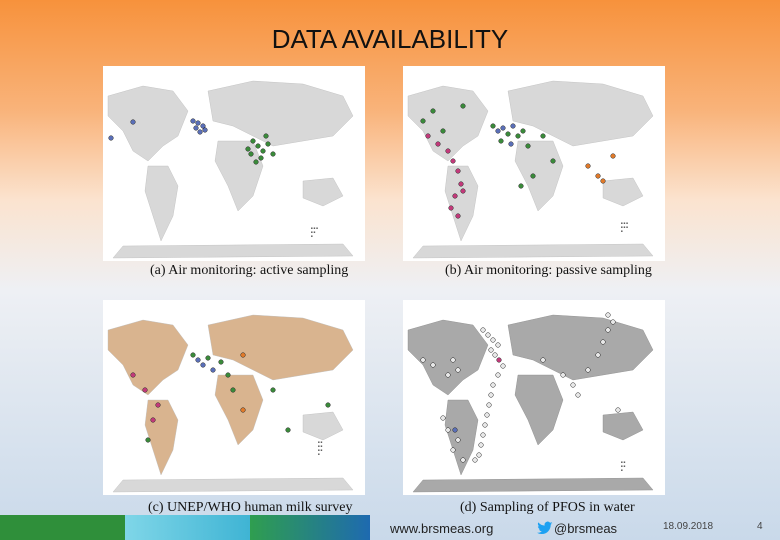 The width and height of the screenshot is (780, 540). Describe the element at coordinates (586, 528) in the screenshot. I see `footer-twitter-handle: @brsmeas` at that location.